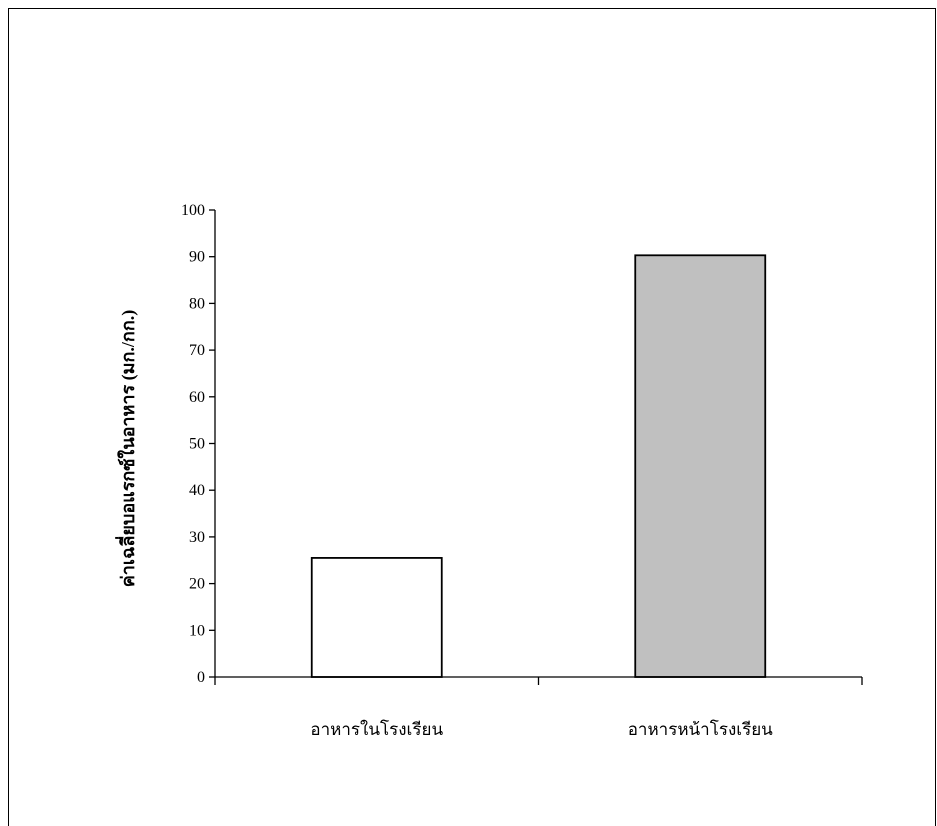 The image size is (937, 826). I want to click on x-category-label: อาหารในโรงเรียน, so click(376, 729).